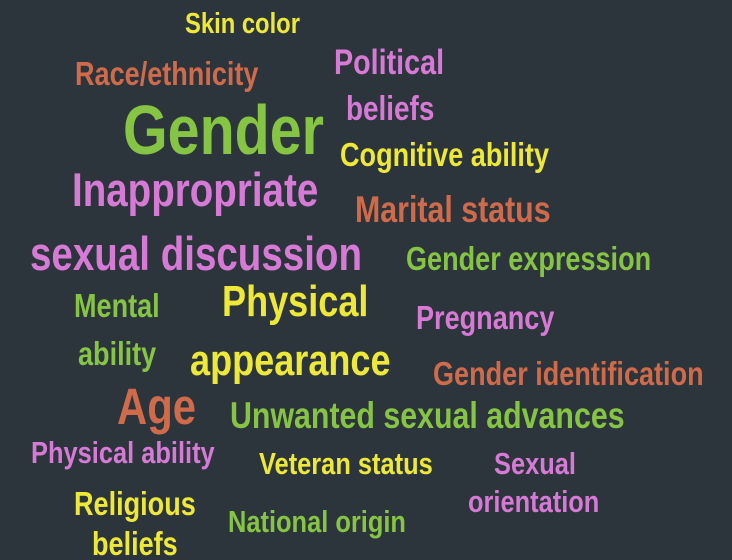  Describe the element at coordinates (427, 415) in the screenshot. I see `word-unwanted-sexual-advances: Unwanted sexual advances` at that location.